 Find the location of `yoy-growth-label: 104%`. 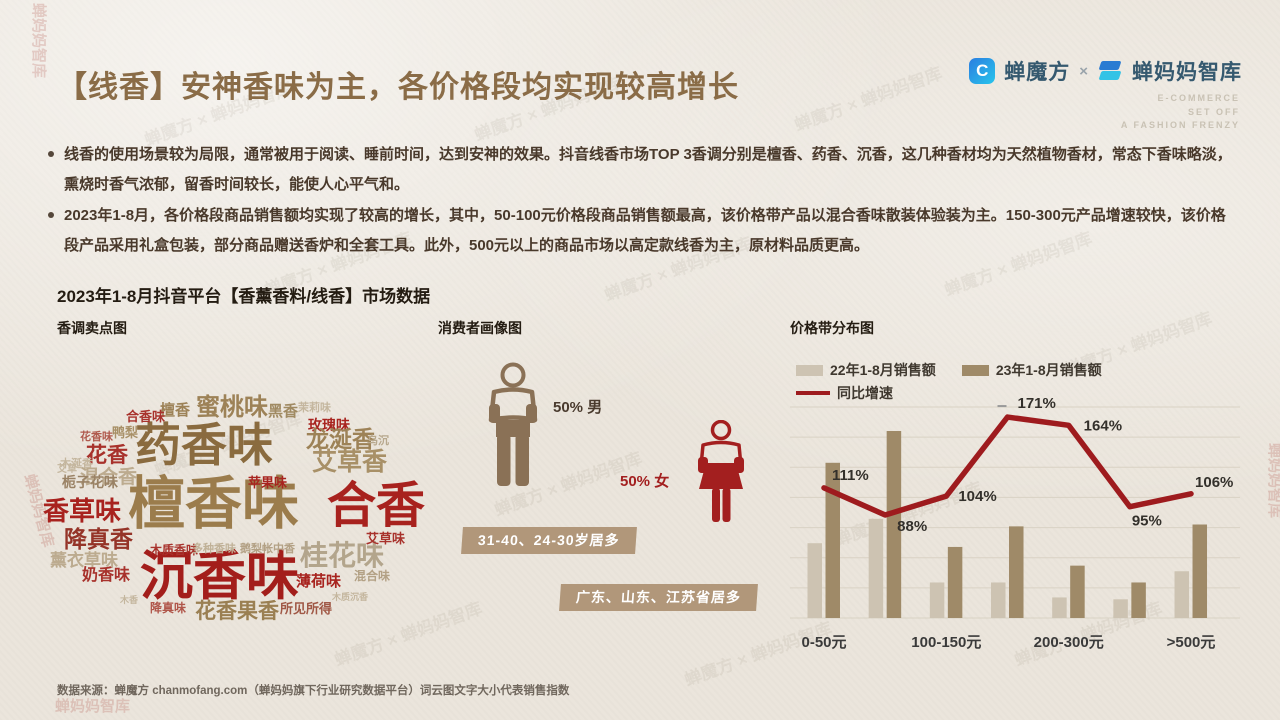

yoy-growth-label: 104% is located at coordinates (977, 496).